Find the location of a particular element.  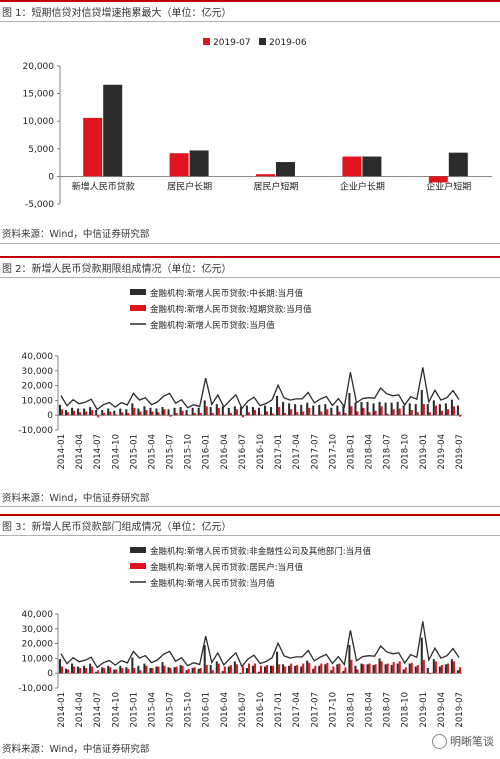

x-tick-label: 2017-07 is located at coordinates (315, 710).